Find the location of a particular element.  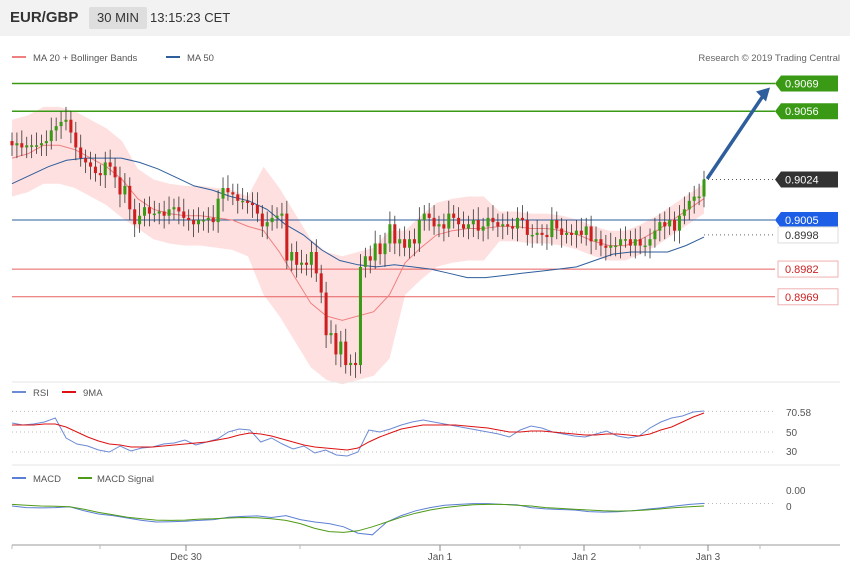

rsi-panel is located at coordinates (393, 433).